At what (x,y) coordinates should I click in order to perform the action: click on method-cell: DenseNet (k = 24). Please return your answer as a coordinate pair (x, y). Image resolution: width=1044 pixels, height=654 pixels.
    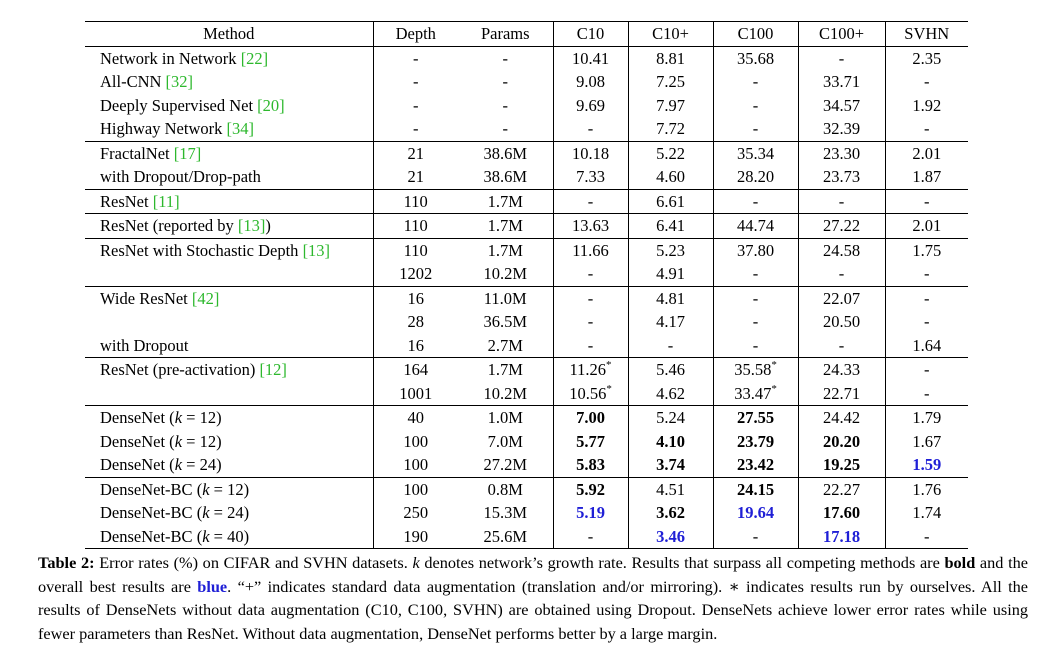
    Looking at the image, I should click on (229, 465).